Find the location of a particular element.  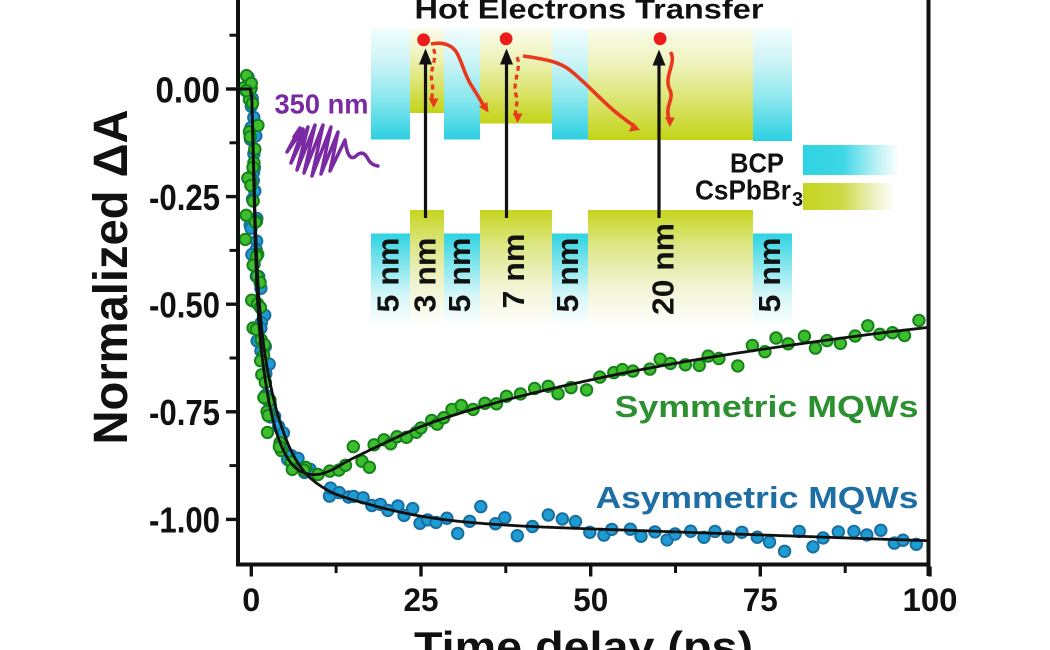

svg-text: Time delay (ps) is located at coordinates (583, 636).